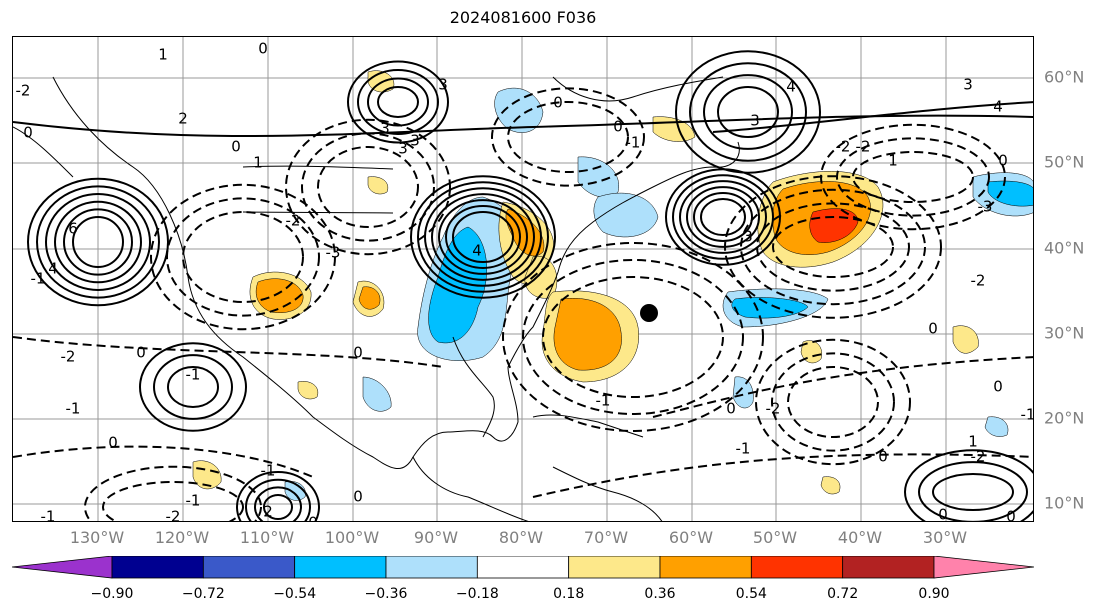  Describe the element at coordinates (268, 512) in the screenshot. I see `contour-label: 2` at that location.